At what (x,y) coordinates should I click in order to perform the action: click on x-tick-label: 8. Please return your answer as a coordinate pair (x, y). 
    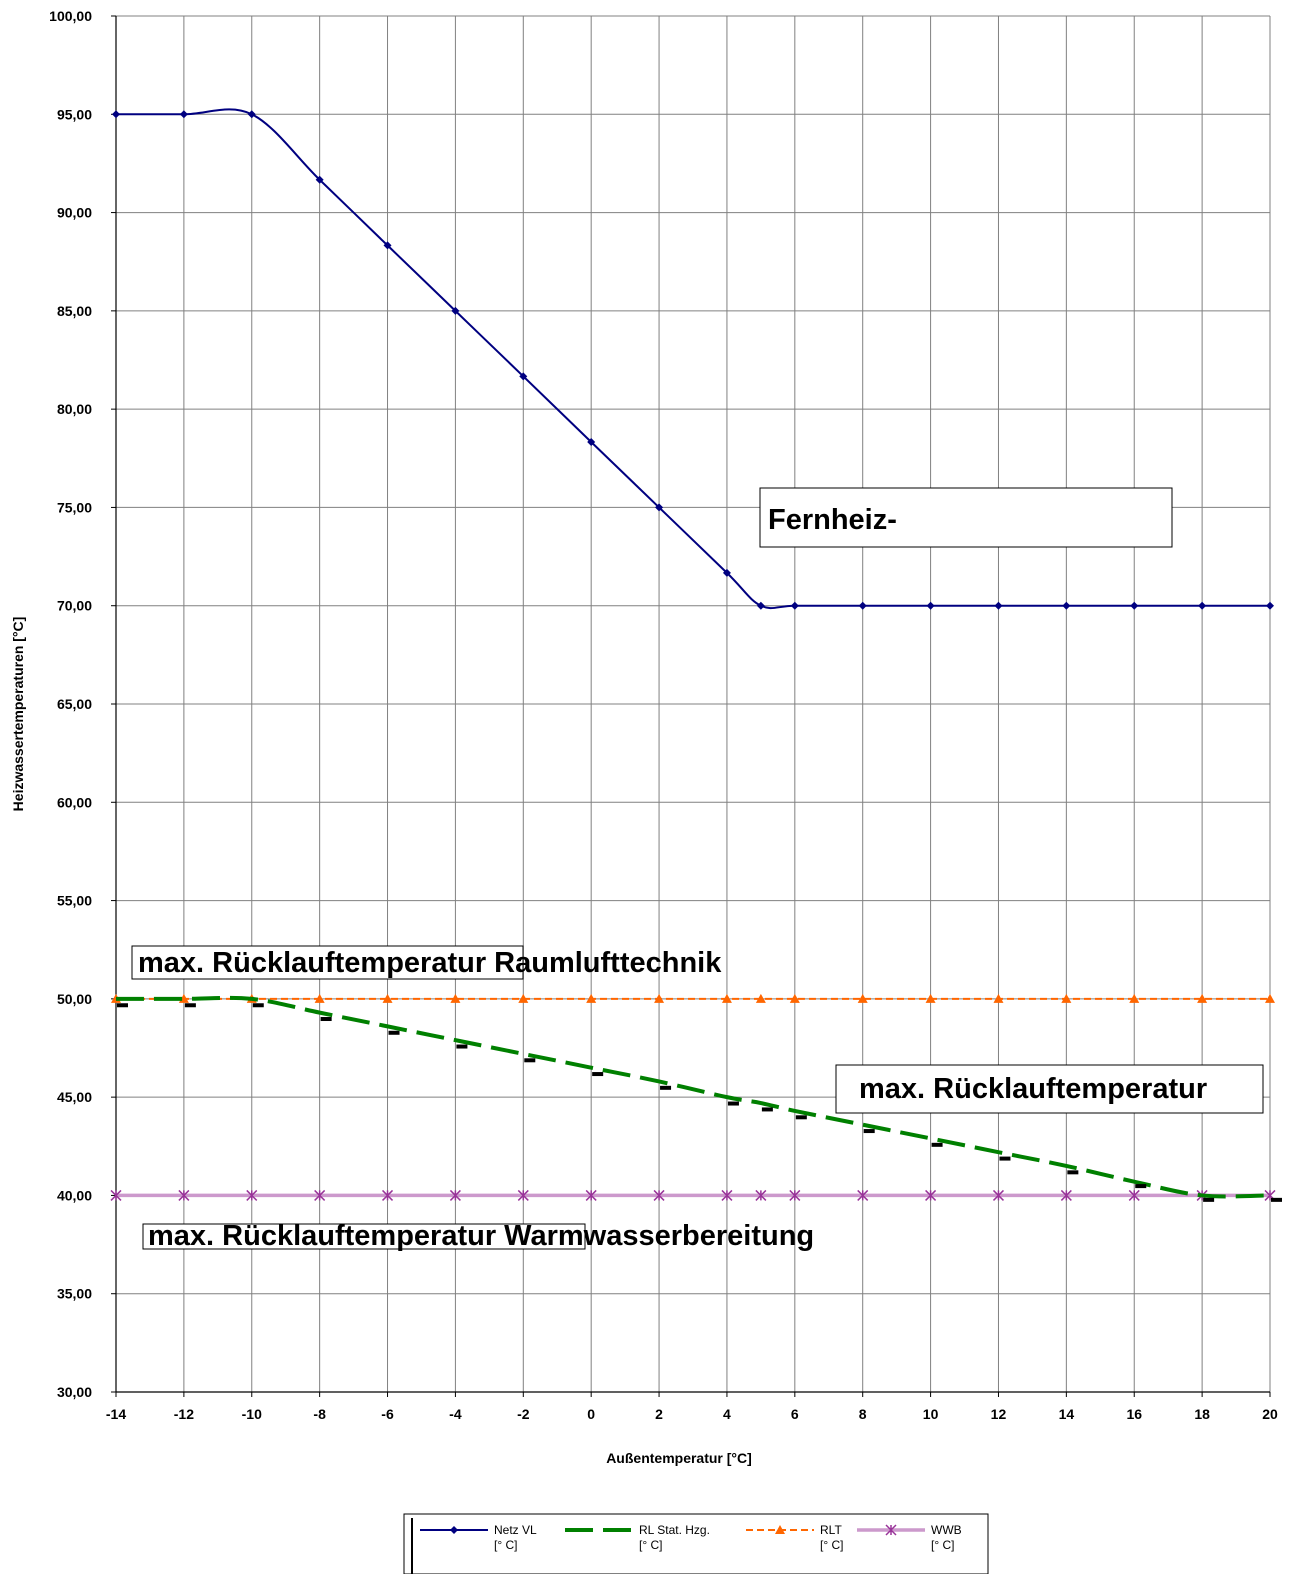
    Looking at the image, I should click on (863, 1414).